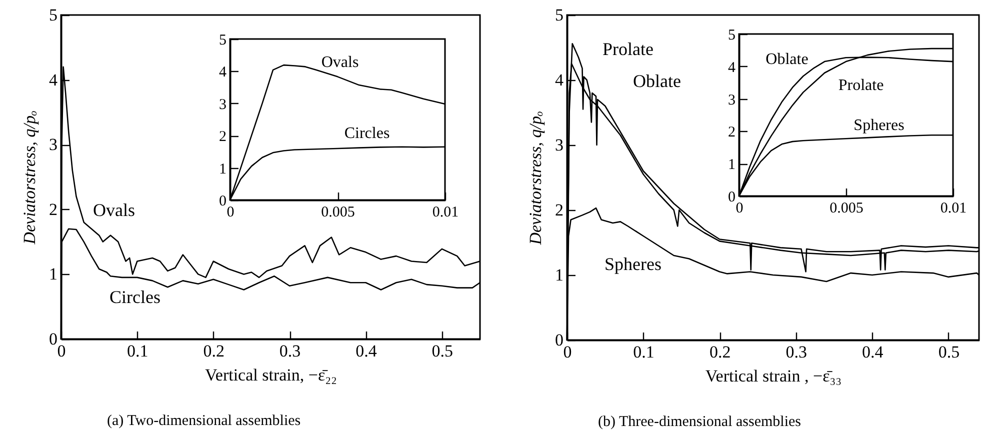 The height and width of the screenshot is (440, 981). What do you see at coordinates (271, 375) in the screenshot?
I see `x-axis-title: Vertical strain, −ε̄₂₂` at bounding box center [271, 375].